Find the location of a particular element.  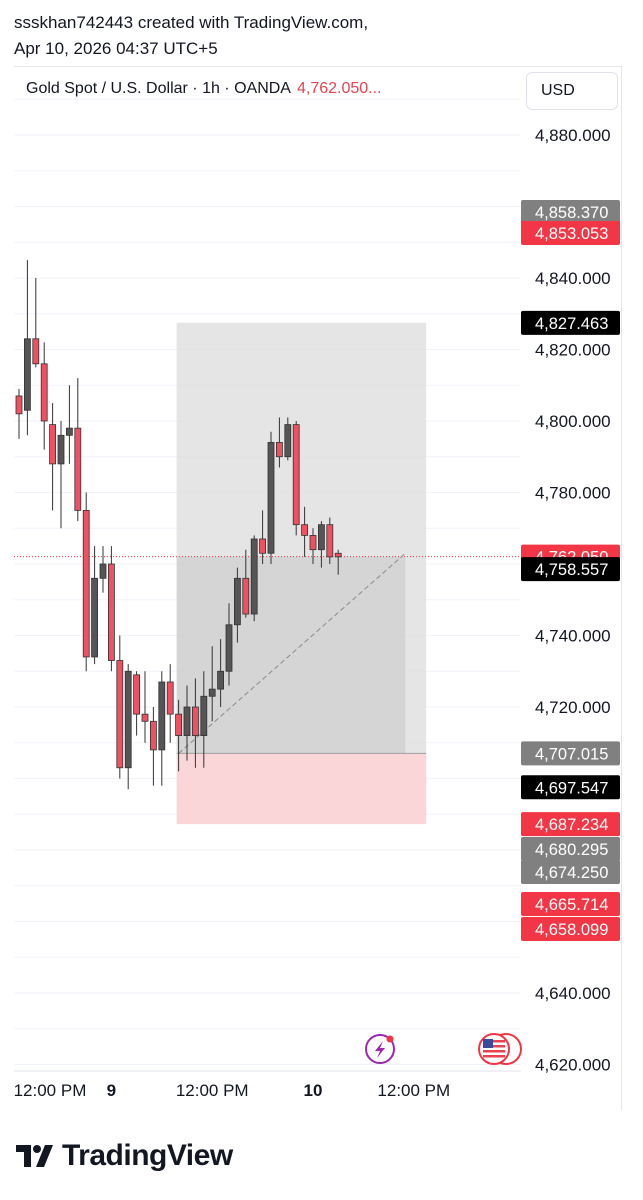

price-axis-label-grey: 4,707.015 is located at coordinates (570, 753).